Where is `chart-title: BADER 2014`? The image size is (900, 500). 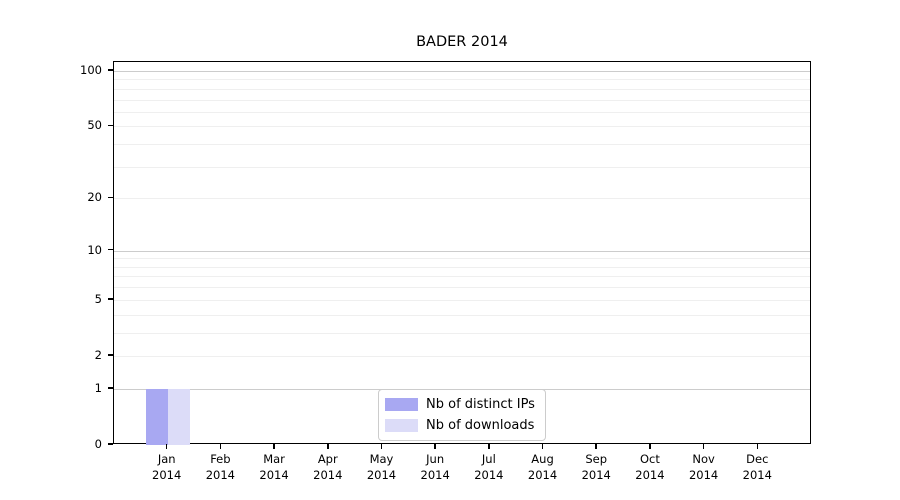 chart-title: BADER 2014 is located at coordinates (462, 42).